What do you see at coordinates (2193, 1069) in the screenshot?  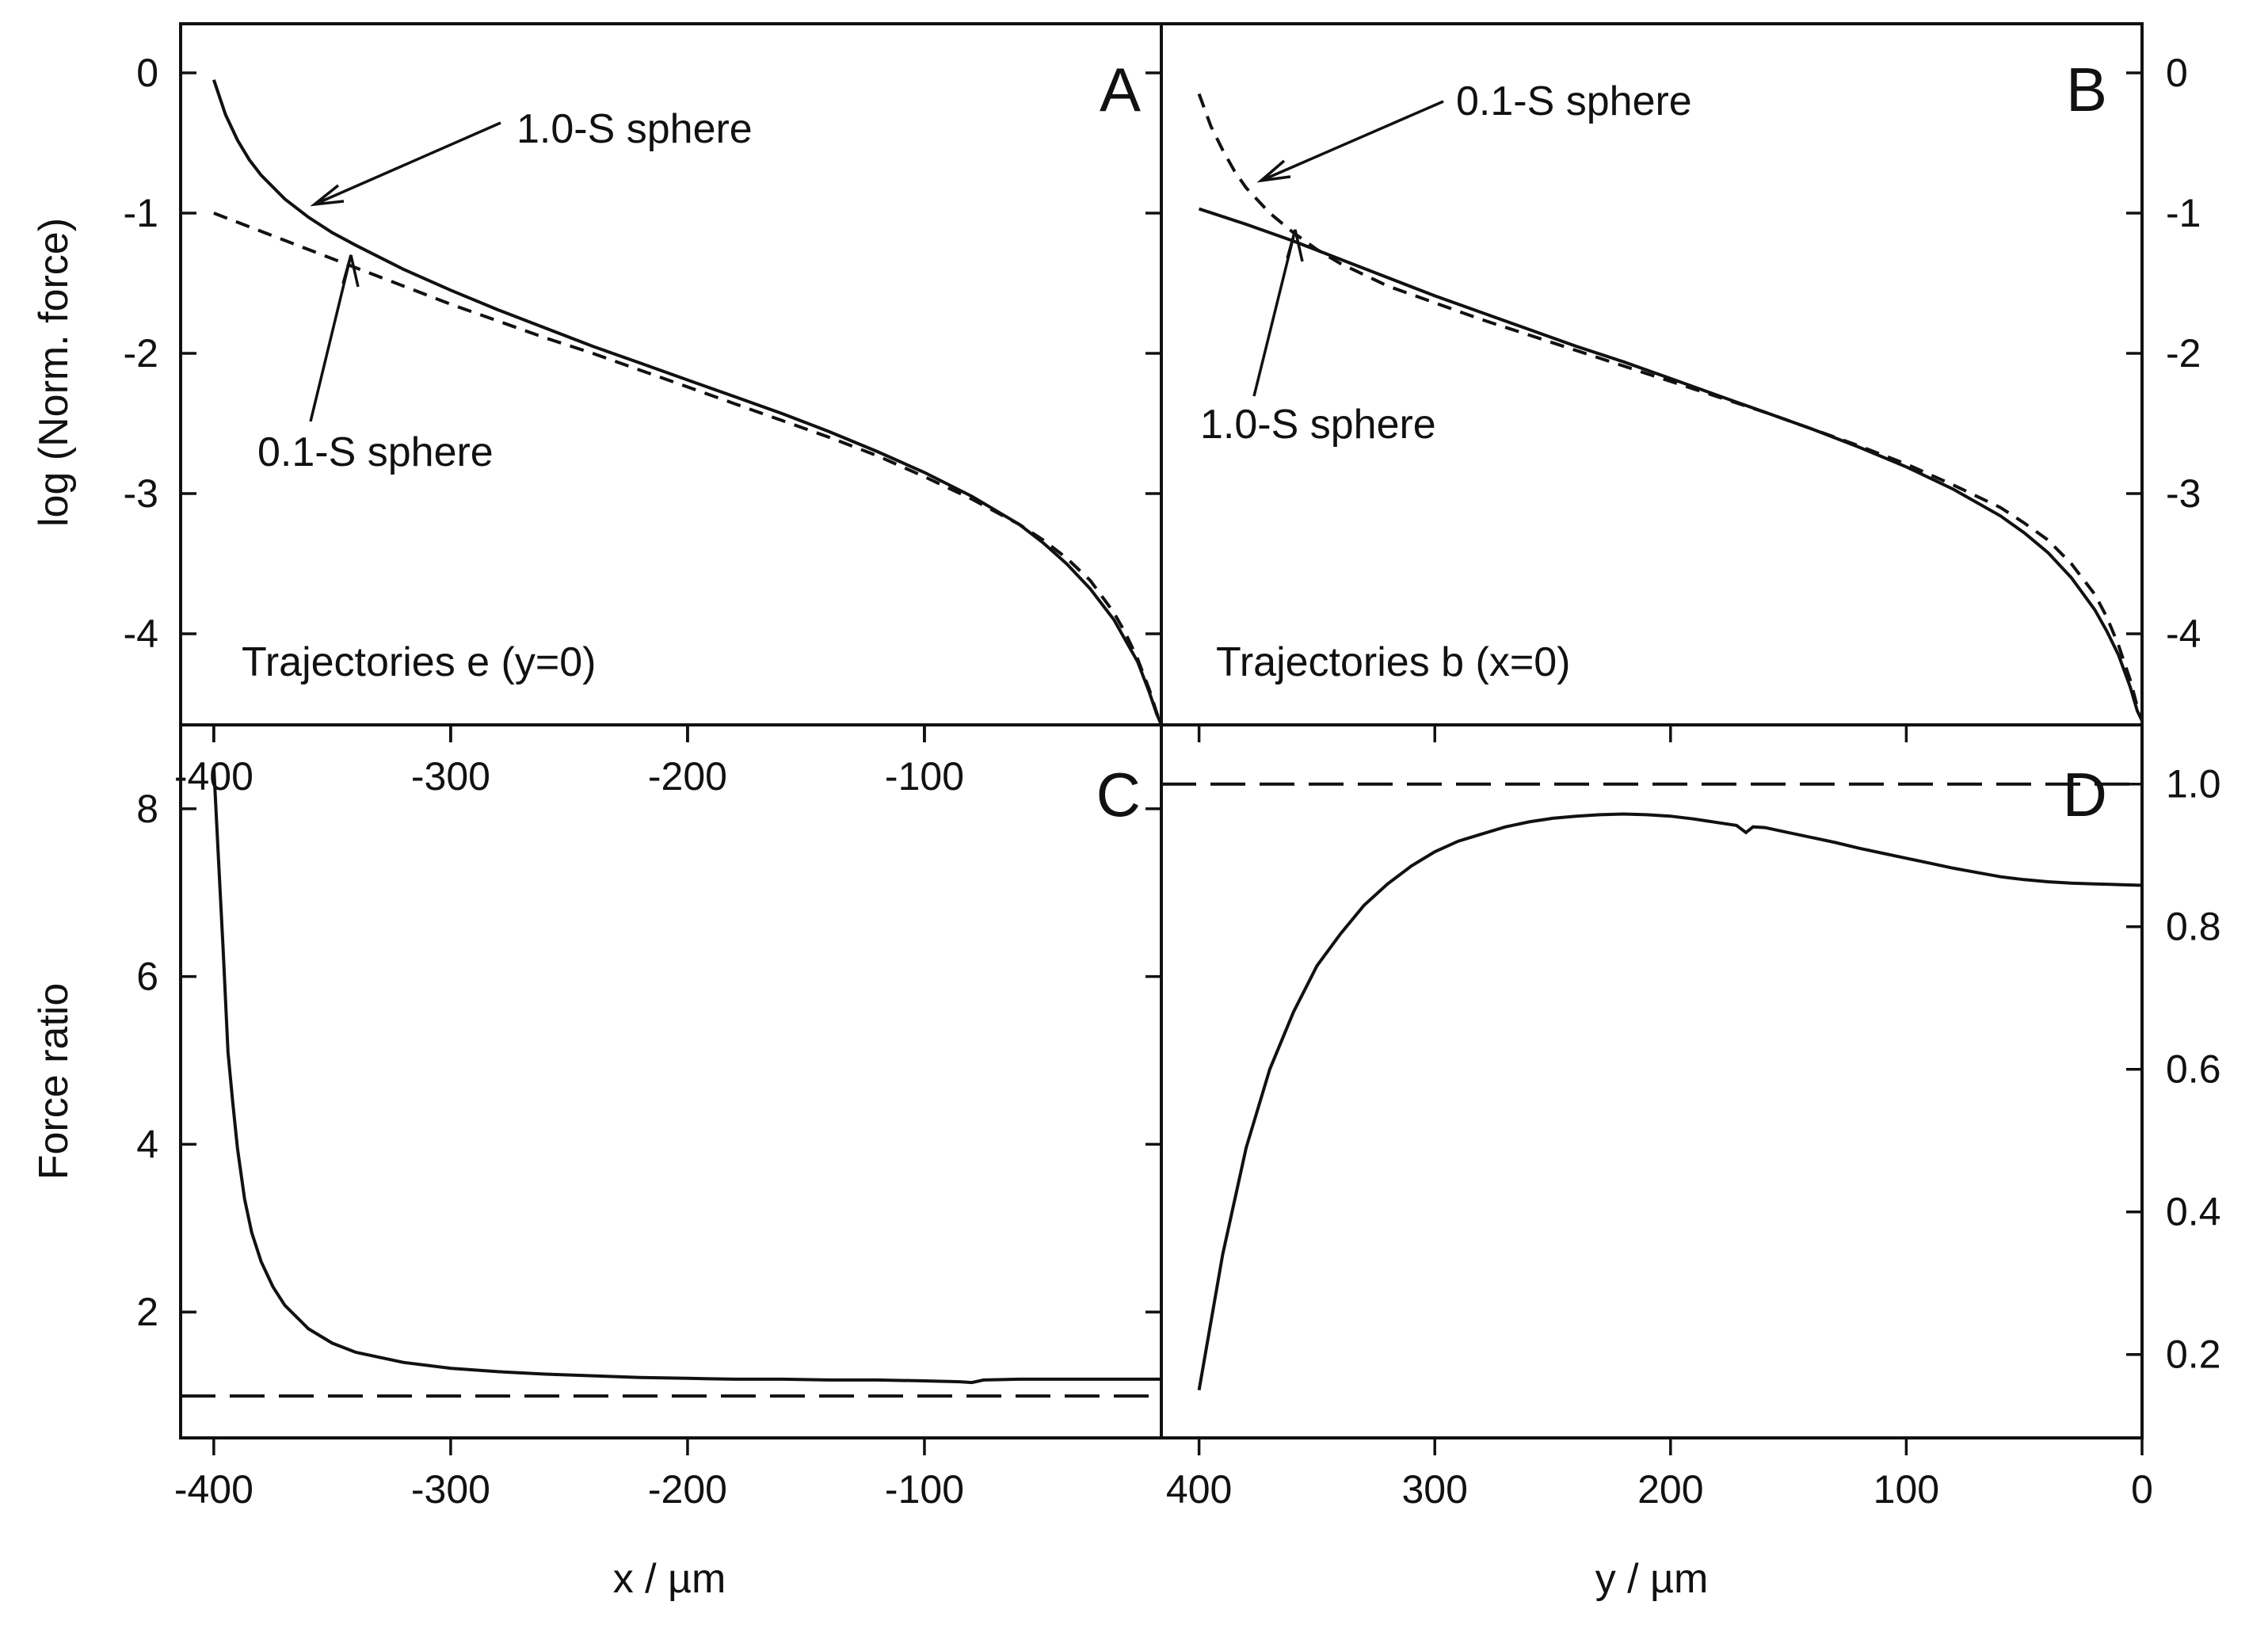 I see `panel-d-ytick-label: 0.6` at bounding box center [2193, 1069].